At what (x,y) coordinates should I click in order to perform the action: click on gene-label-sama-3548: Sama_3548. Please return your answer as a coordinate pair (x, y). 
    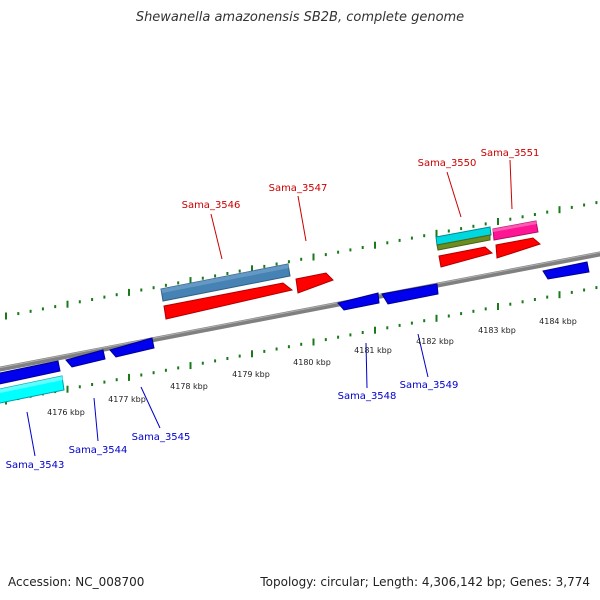
    Looking at the image, I should click on (367, 396).